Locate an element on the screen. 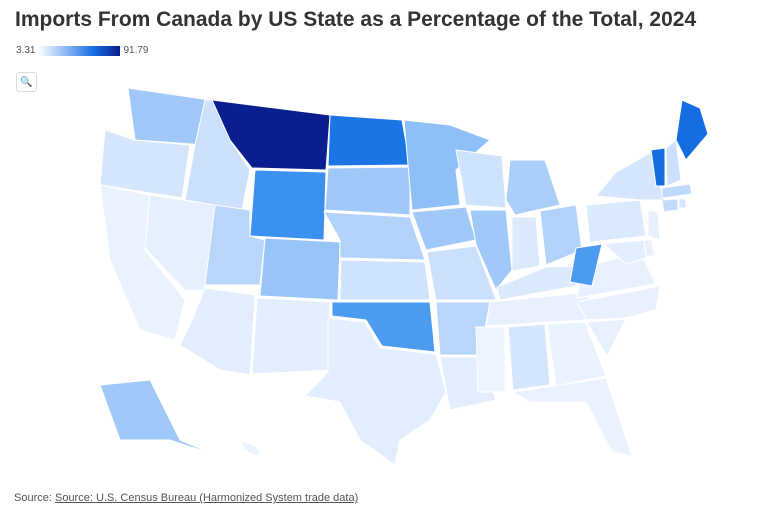  state-ks is located at coordinates (385, 280).